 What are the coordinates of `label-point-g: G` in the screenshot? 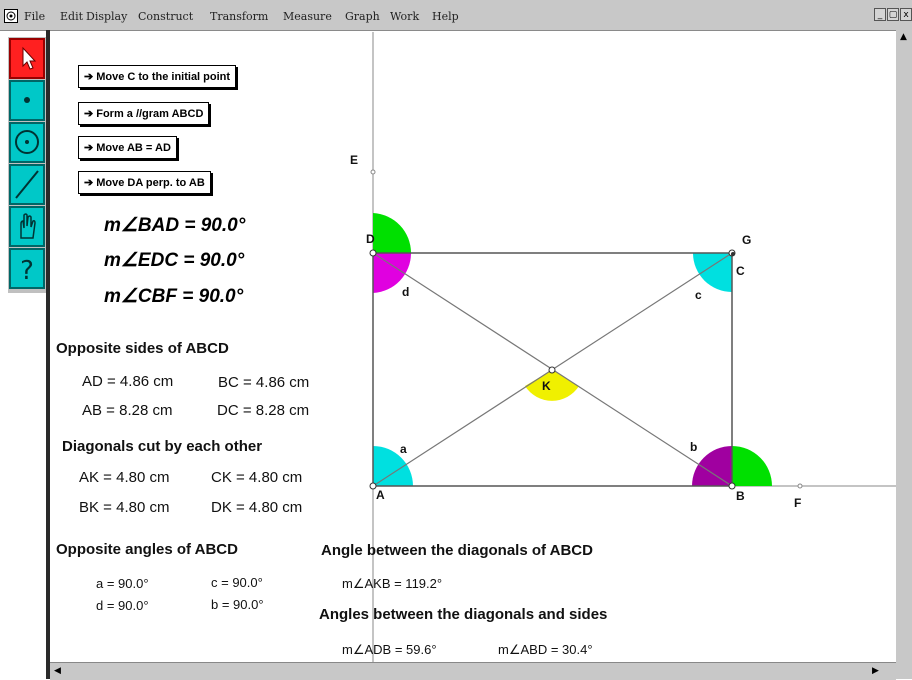 It's located at (747, 240).